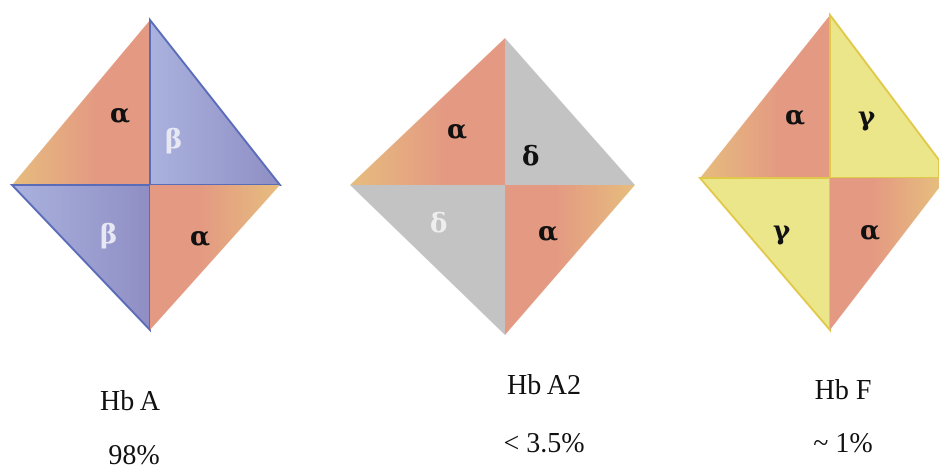  Describe the element at coordinates (843, 390) in the screenshot. I see `hemoglobin-name: Hb F` at that location.